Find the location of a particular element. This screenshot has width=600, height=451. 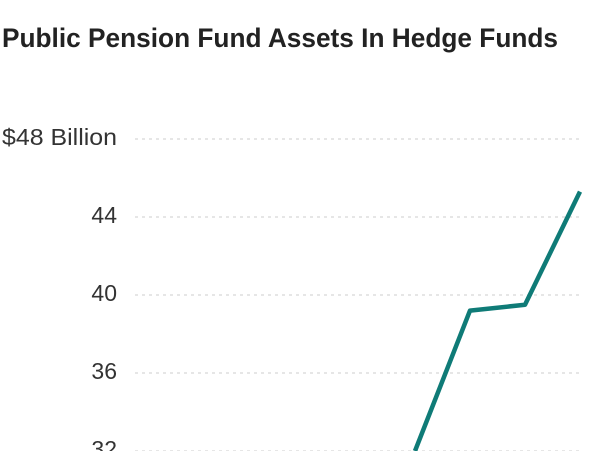

y-tick-label: 44 is located at coordinates (104, 215).